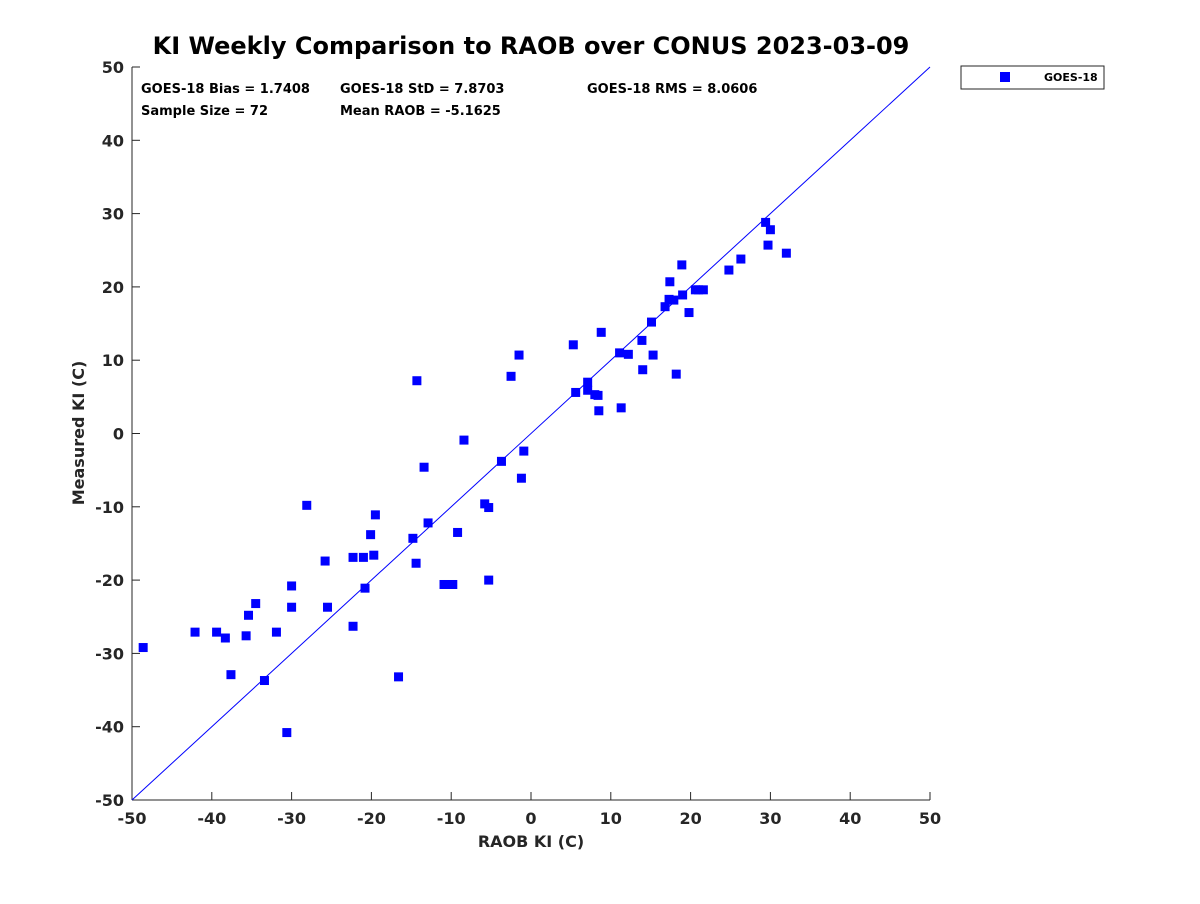  I want to click on legend-marker-square-icon, so click(1005, 77).